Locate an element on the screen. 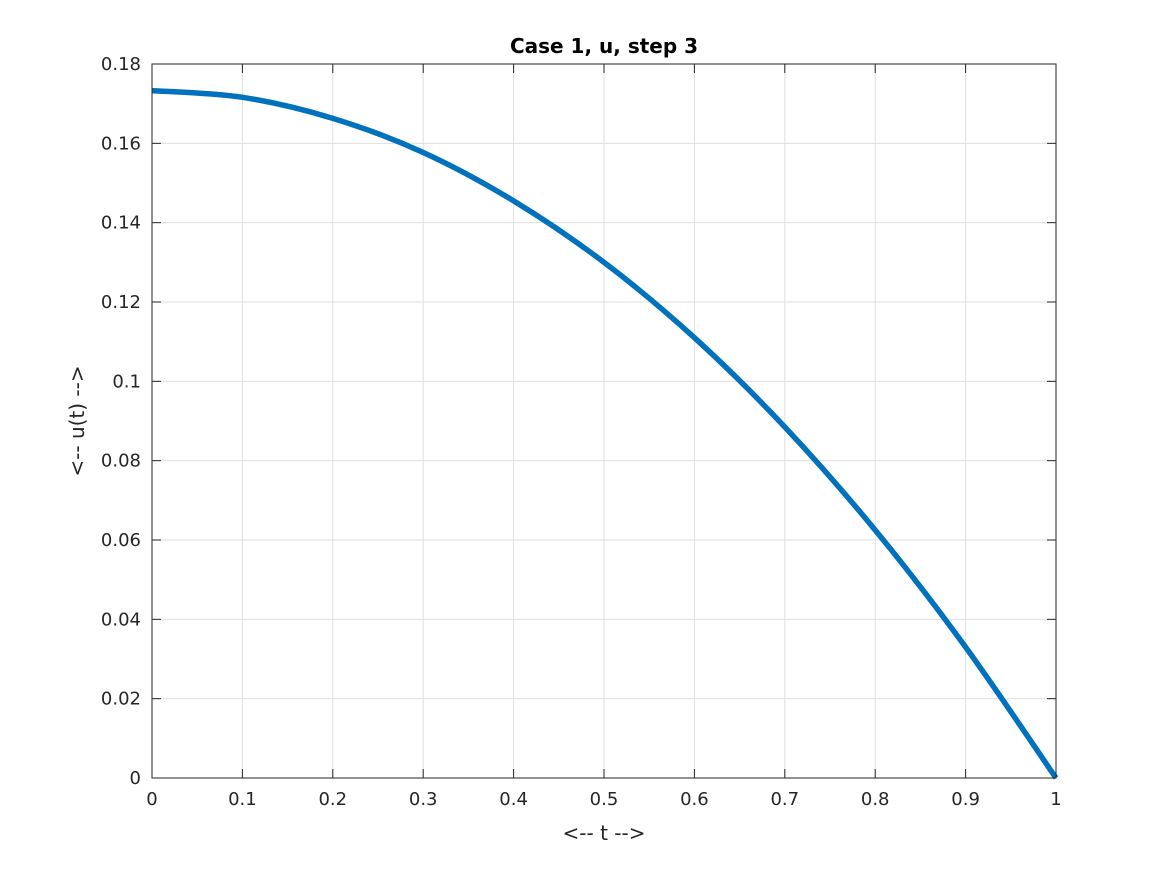 The height and width of the screenshot is (879, 1167). x-tick-label: 0 is located at coordinates (151, 799).